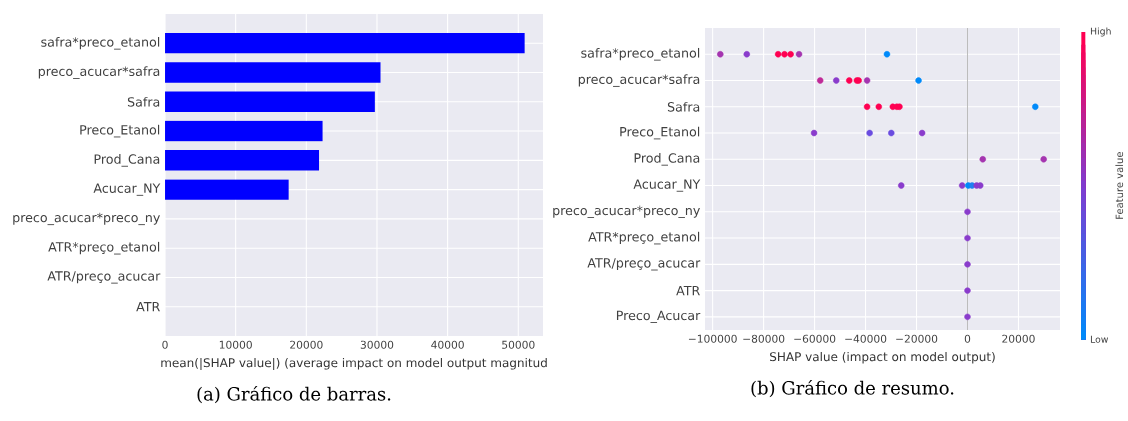 This screenshot has width=1128, height=421. Describe the element at coordinates (712, 338) in the screenshot. I see `x-tick-label: −100000` at that location.